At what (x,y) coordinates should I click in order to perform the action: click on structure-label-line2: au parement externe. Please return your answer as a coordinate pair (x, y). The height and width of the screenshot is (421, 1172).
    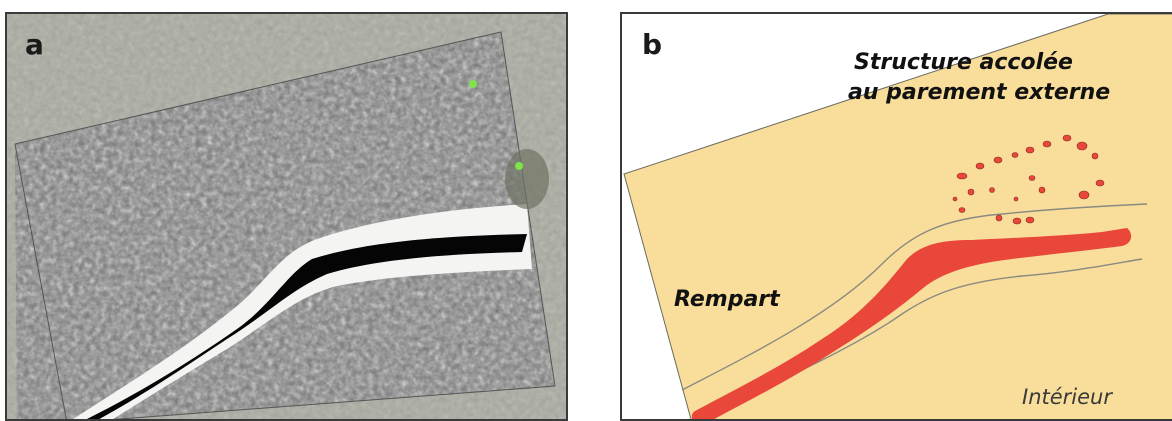
    Looking at the image, I should click on (979, 92).